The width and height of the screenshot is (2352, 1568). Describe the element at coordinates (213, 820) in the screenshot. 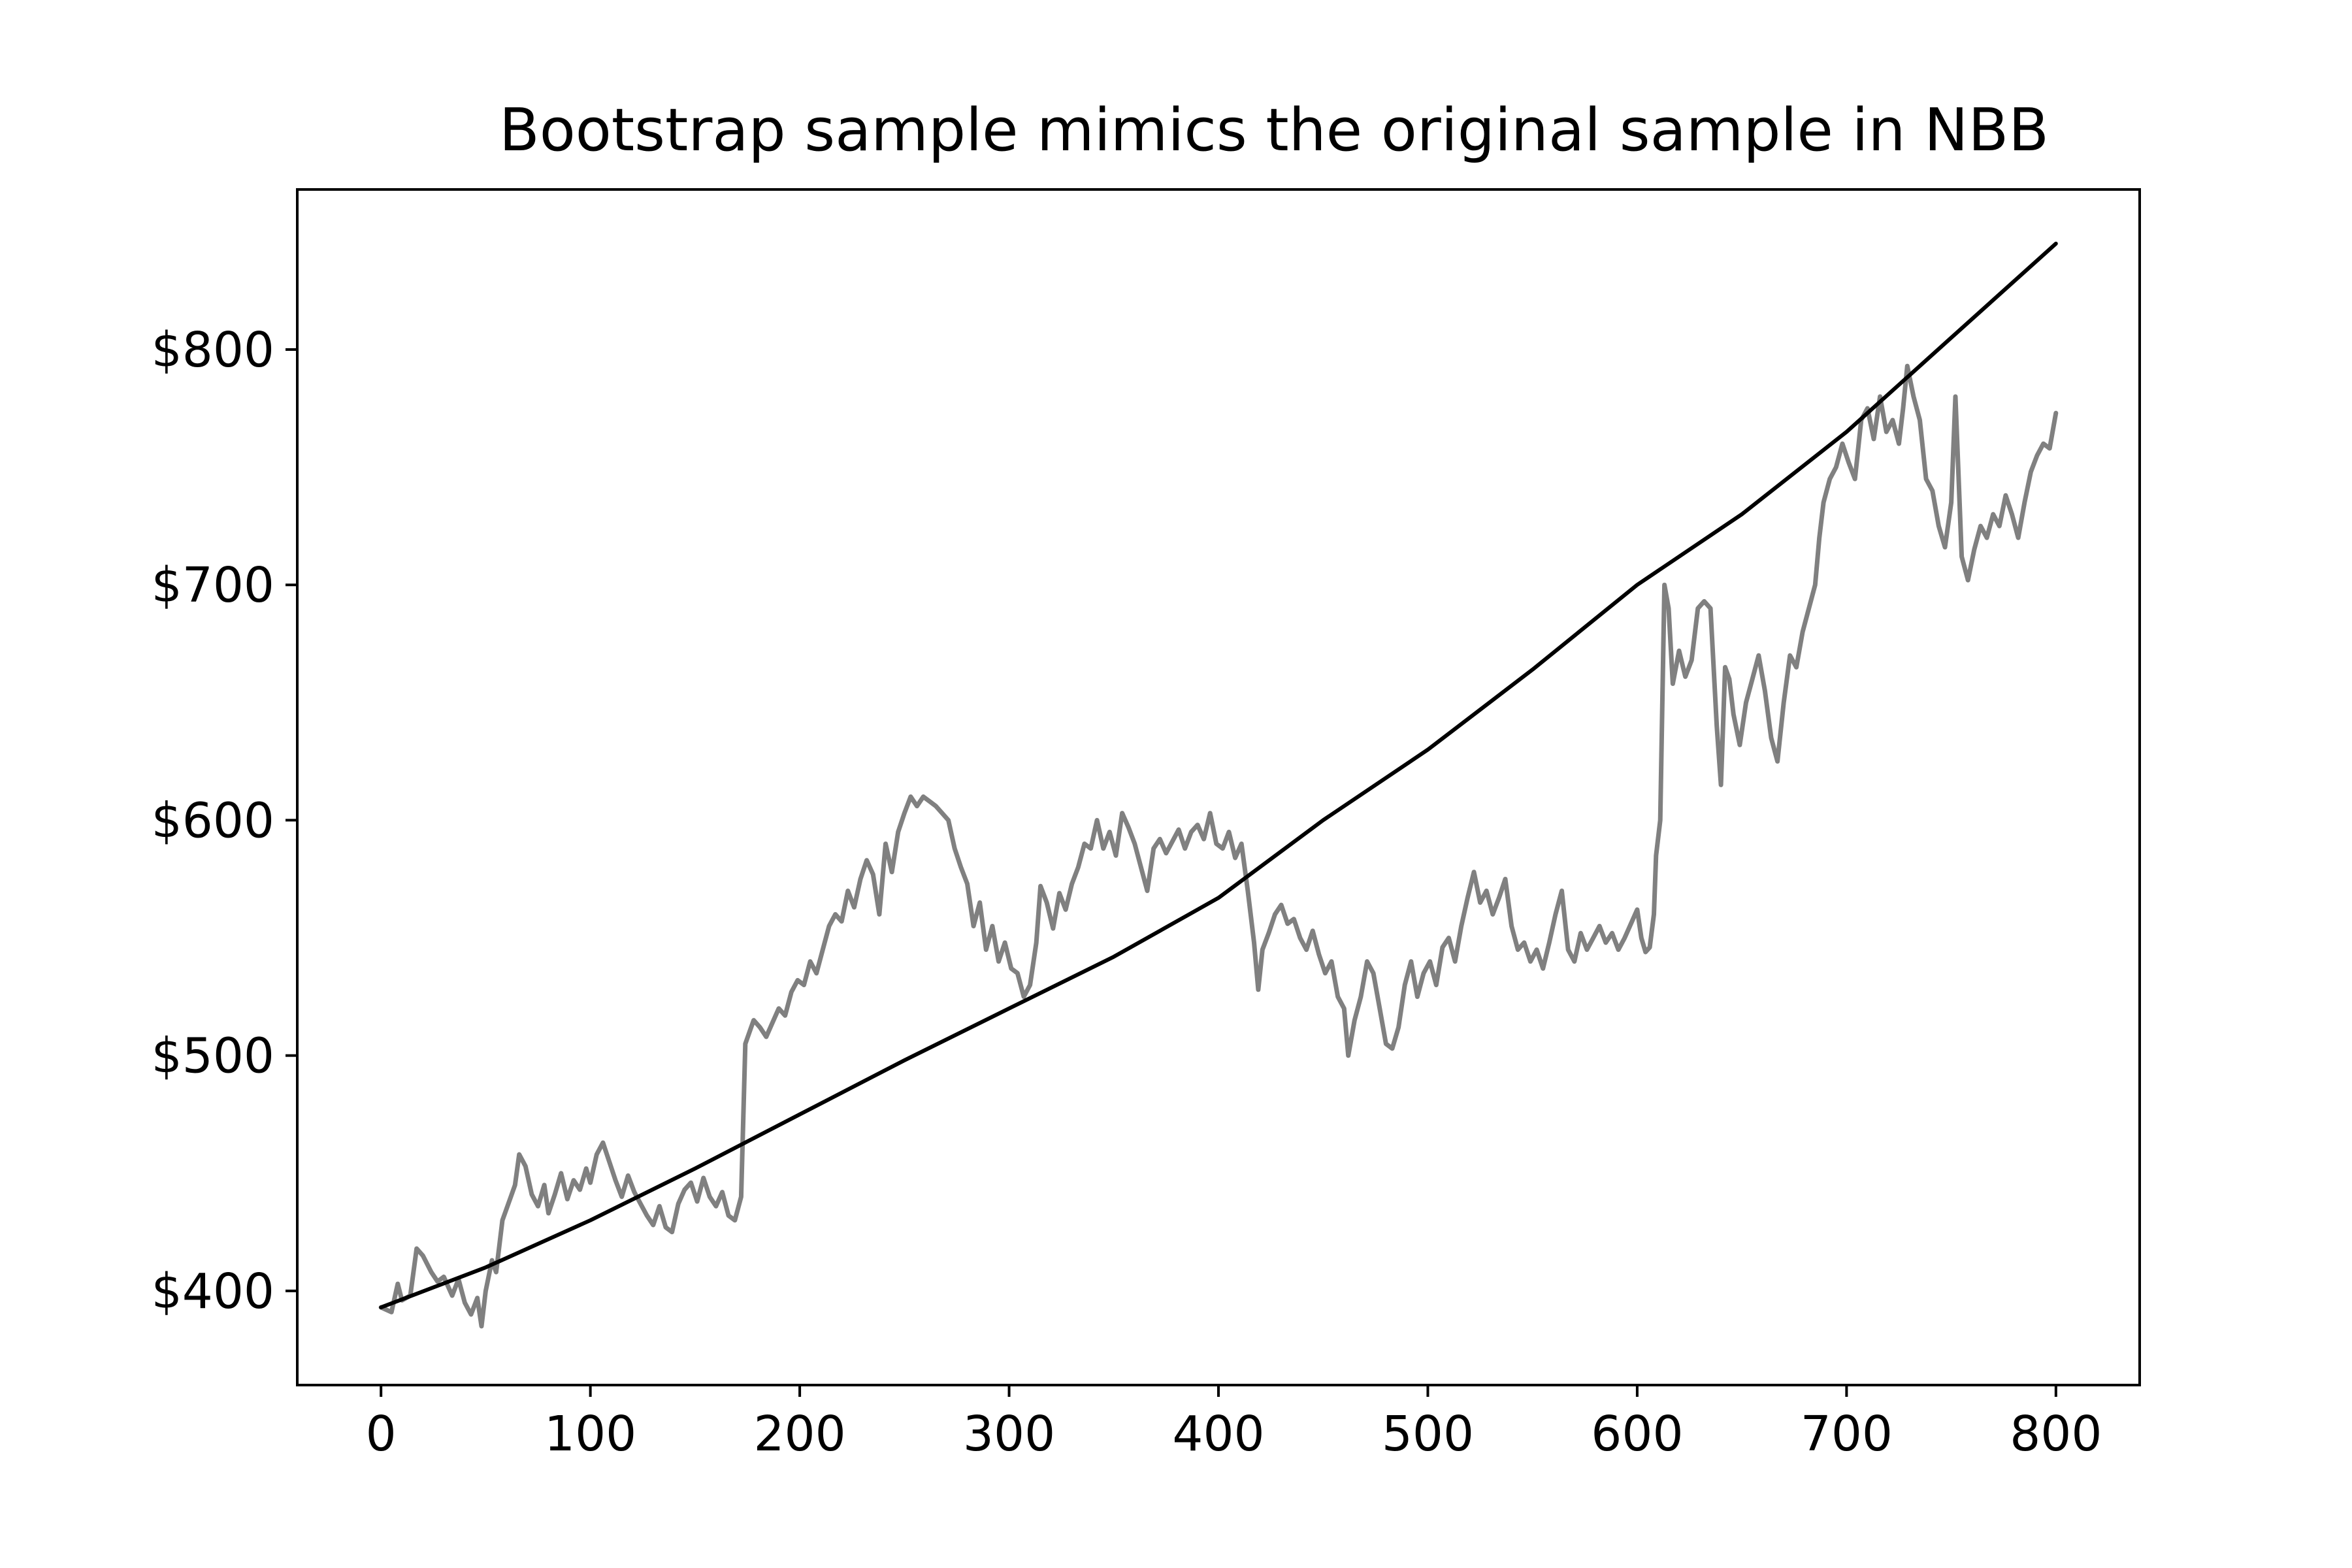

I see `y-tick-label: $600` at that location.